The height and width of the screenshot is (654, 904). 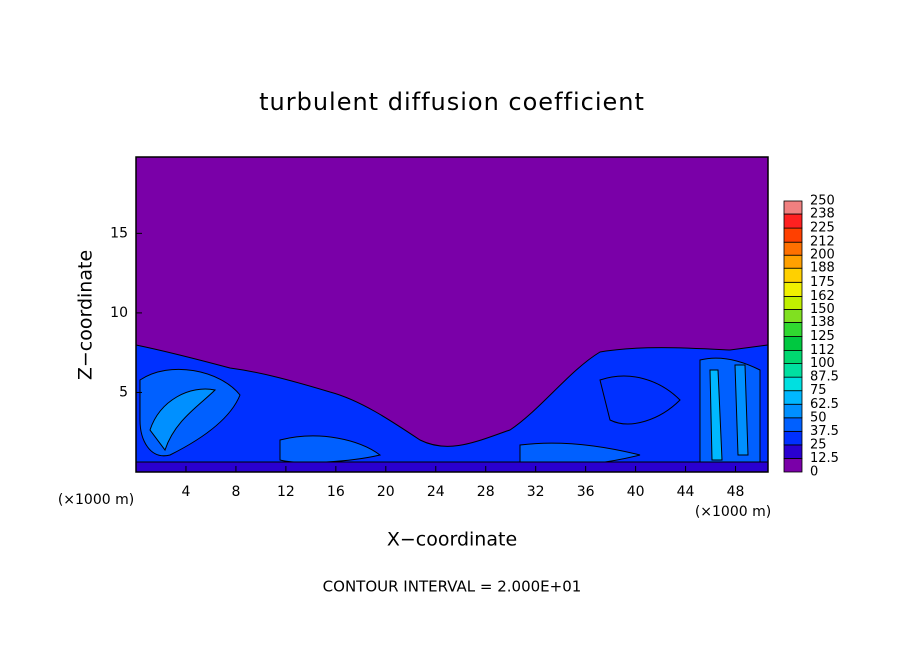 I want to click on colorbar-label: 238, so click(x=822, y=214).